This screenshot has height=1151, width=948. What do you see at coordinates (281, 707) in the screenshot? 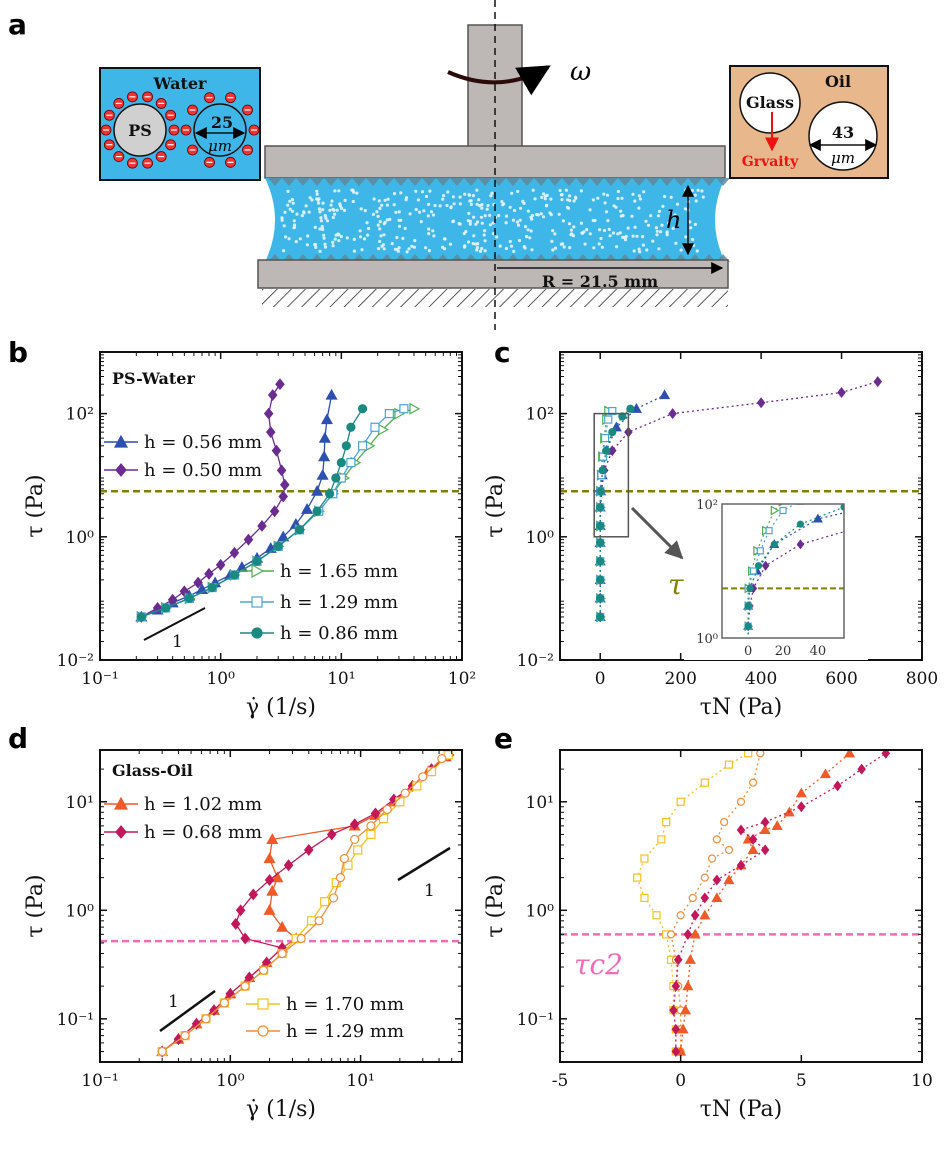
I see `x-axis-label: γ̇ (1/s)` at bounding box center [281, 707].